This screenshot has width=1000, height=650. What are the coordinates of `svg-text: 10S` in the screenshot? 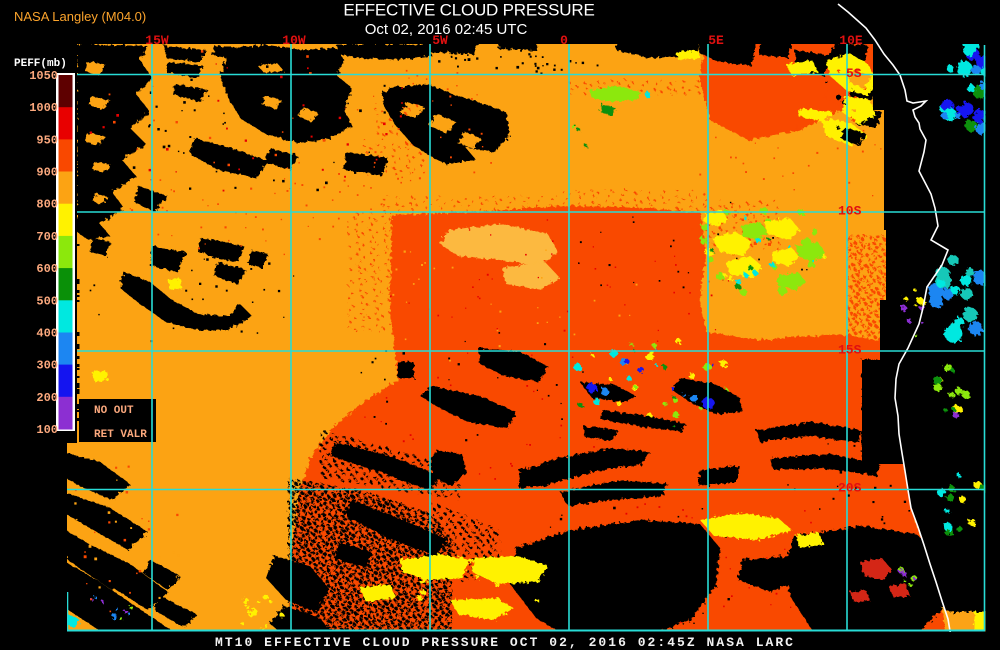 It's located at (850, 211).